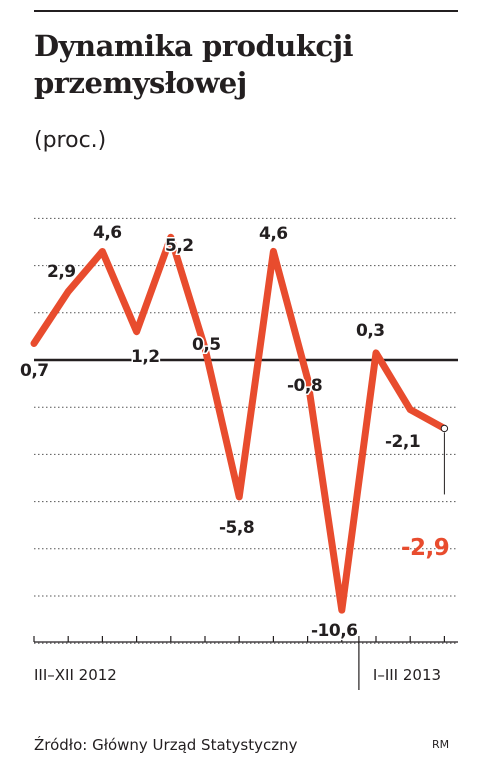 The image size is (482, 760). What do you see at coordinates (236, 528) in the screenshot?
I see `data-label: -5,8` at bounding box center [236, 528].